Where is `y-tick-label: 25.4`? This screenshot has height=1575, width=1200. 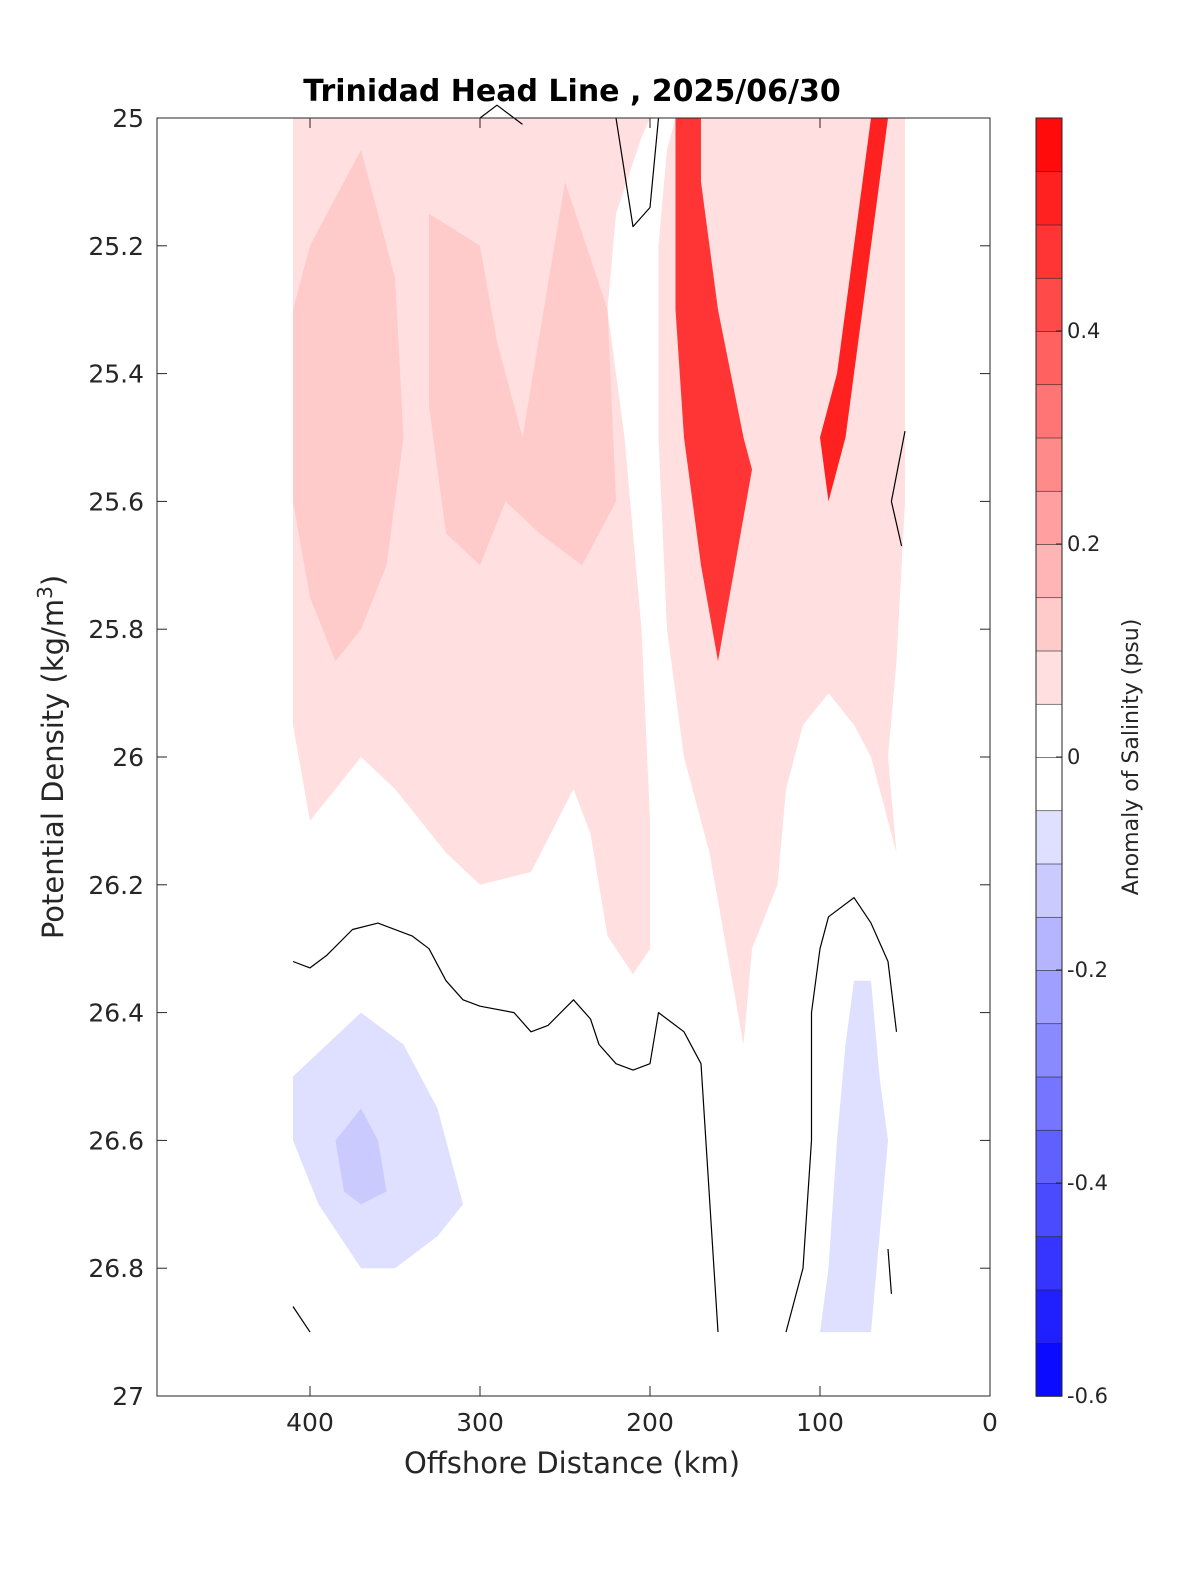
y-tick-label: 25.4 is located at coordinates (116, 374).